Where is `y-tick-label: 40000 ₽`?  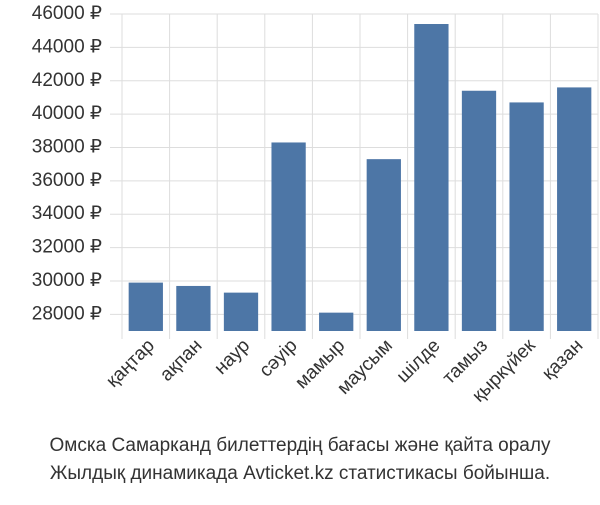 y-tick-label: 40000 ₽ is located at coordinates (67, 113).